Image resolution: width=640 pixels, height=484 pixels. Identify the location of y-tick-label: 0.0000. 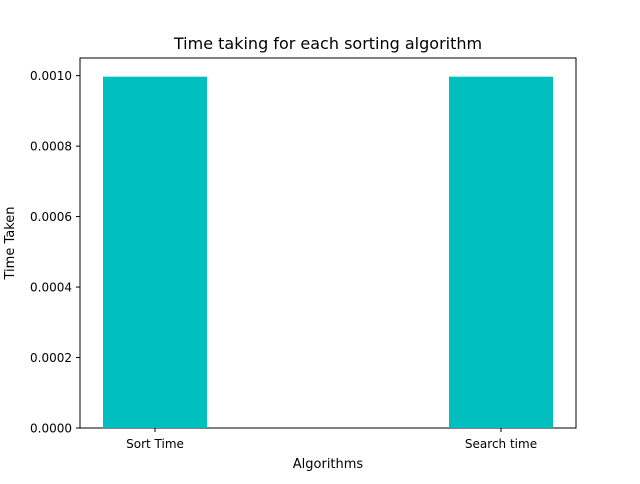
(51, 429).